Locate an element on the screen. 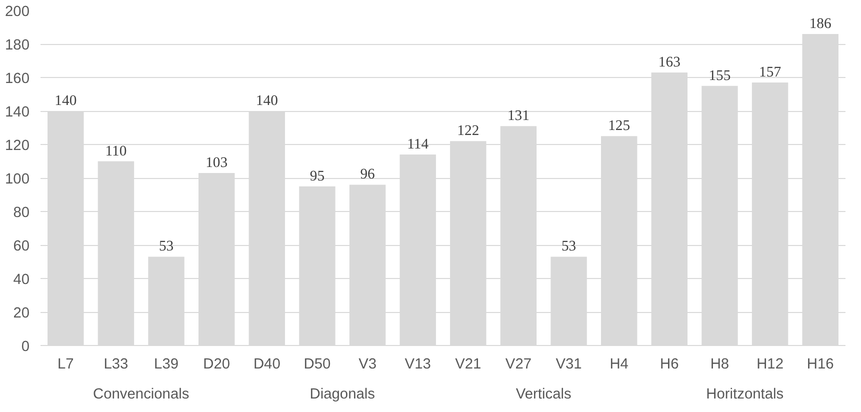 The height and width of the screenshot is (412, 861). data-label: 131 is located at coordinates (518, 116).